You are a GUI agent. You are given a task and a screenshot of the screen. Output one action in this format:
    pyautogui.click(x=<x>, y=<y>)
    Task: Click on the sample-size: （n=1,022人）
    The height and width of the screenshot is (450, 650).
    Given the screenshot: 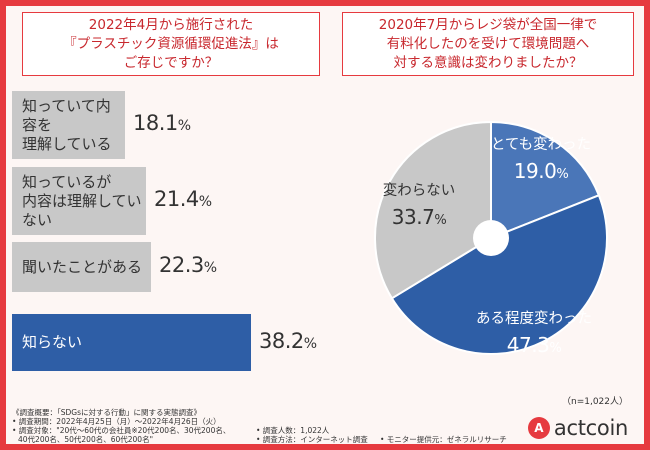 What is the action you would take?
    pyautogui.click(x=594, y=402)
    